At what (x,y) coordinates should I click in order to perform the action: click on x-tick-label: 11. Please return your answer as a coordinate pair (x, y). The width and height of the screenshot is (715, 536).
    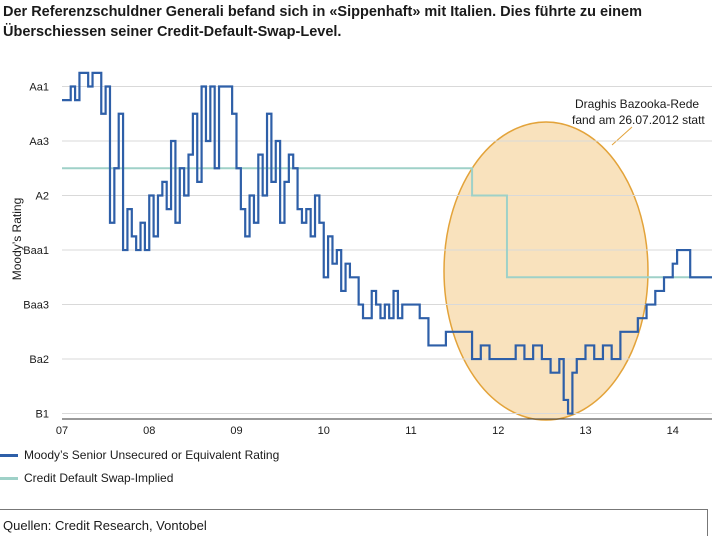
    Looking at the image, I should click on (410, 431).